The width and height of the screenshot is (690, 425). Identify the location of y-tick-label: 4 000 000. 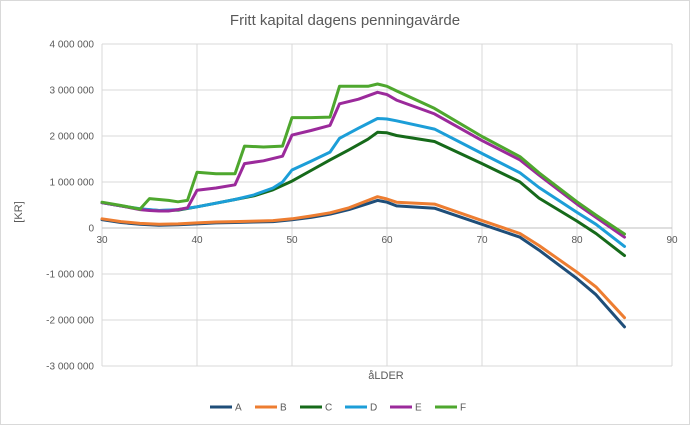
(72, 45).